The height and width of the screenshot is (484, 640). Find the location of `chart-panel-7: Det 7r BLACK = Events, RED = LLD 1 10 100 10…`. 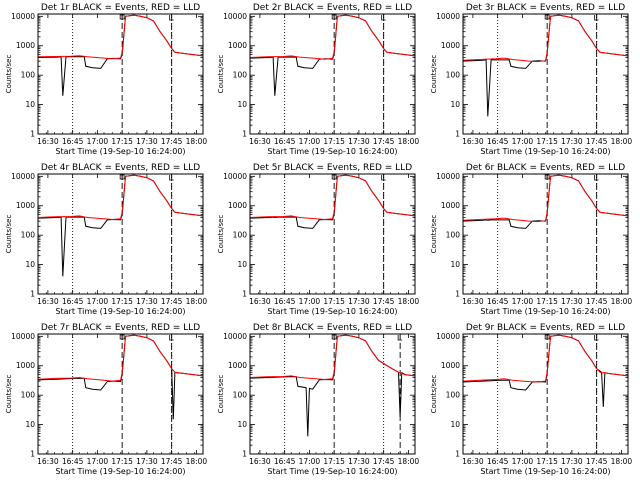

chart-panel-7: Det 7r BLACK = Events, RED = LLD 1 10 100 10… is located at coordinates (106, 399).